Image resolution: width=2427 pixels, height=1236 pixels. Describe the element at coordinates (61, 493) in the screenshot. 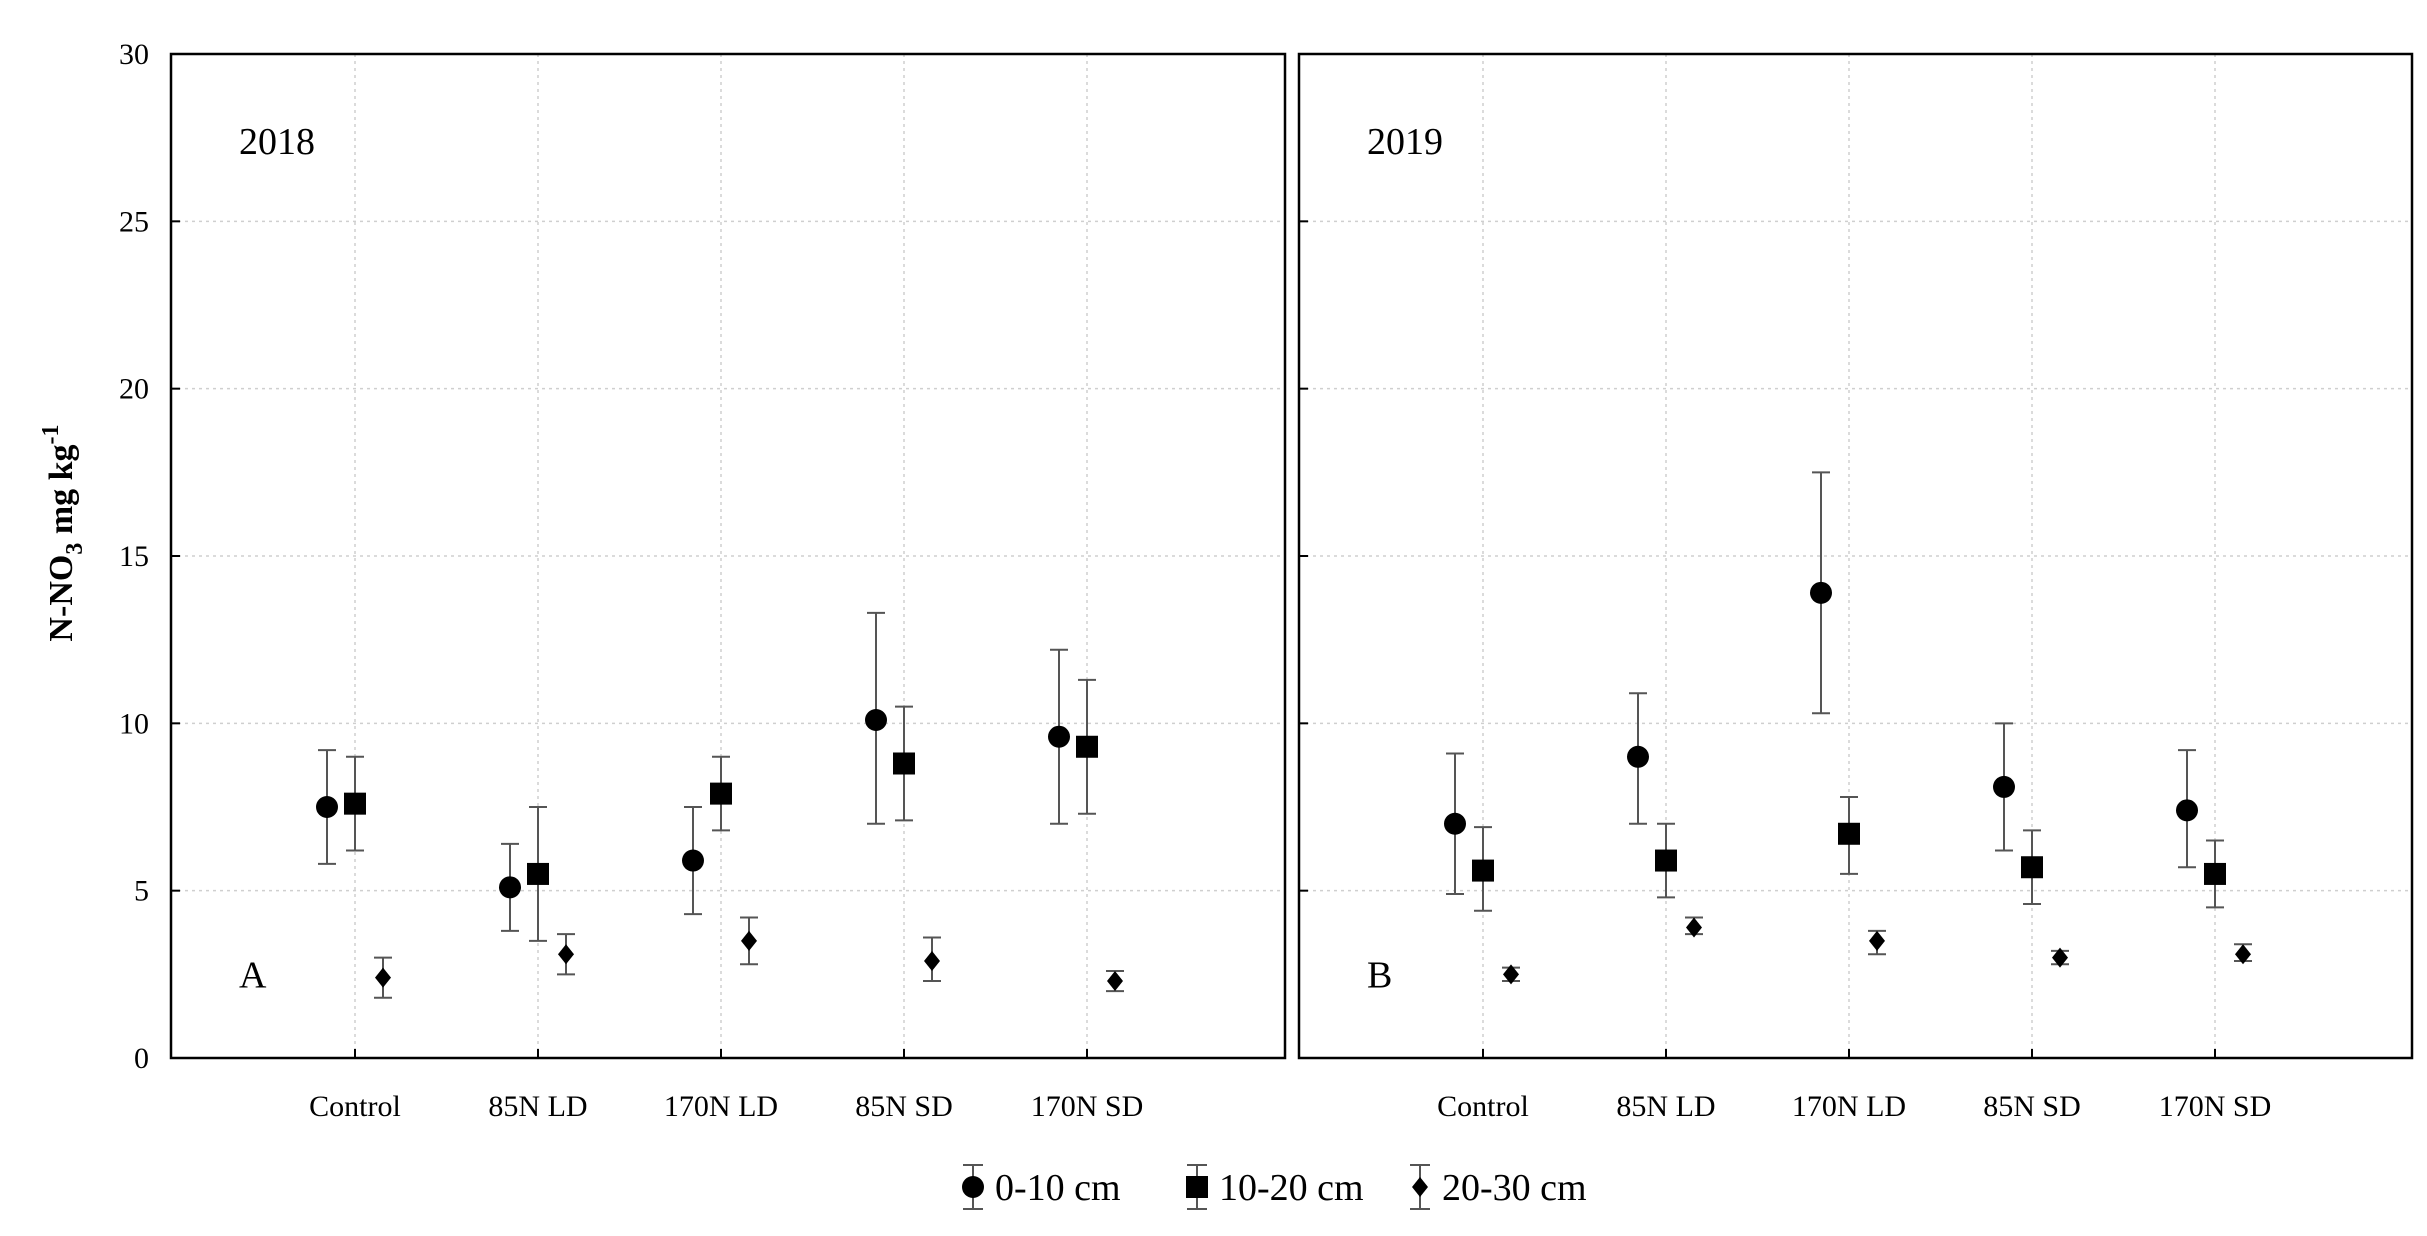

I see `y-axis-label-unit: mg kg` at that location.